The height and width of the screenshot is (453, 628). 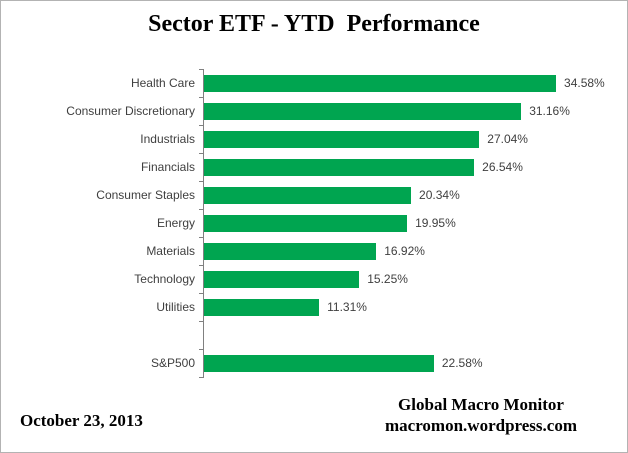 I want to click on bar-track: 19.95%, so click(x=412, y=223).